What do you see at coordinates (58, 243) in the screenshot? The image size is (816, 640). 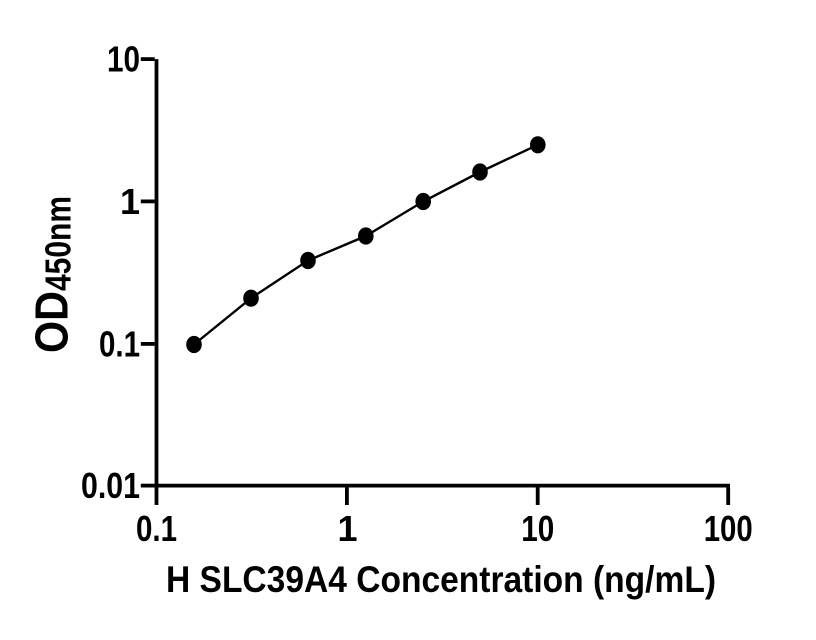 I see `svg-text: 450nm` at bounding box center [58, 243].